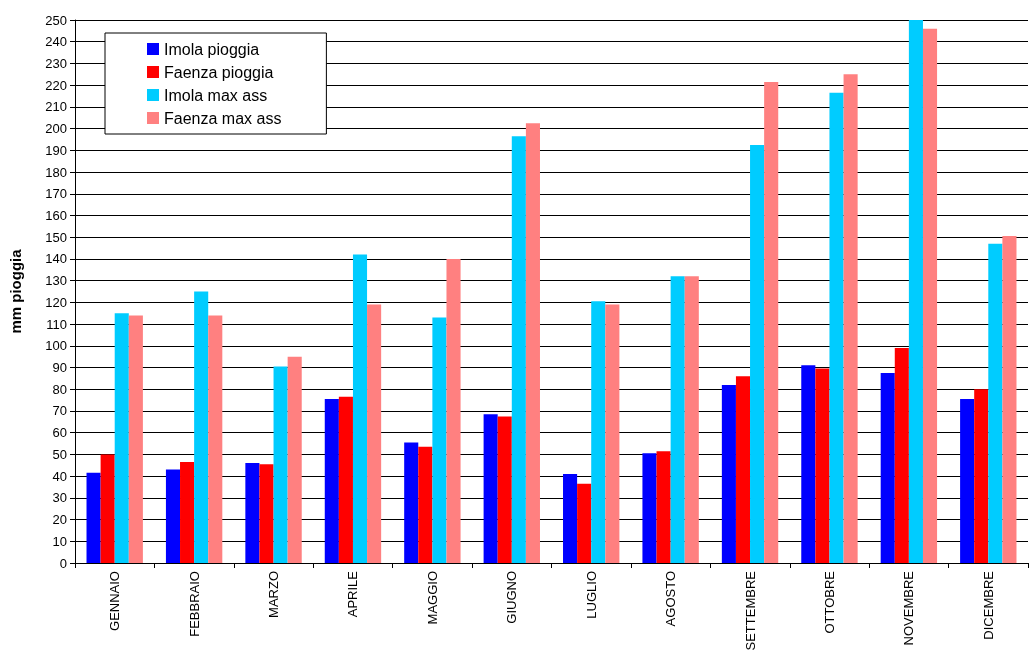 The image size is (1029, 671). Describe the element at coordinates (56, 85) in the screenshot. I see `y-tick-label: 220` at that location.